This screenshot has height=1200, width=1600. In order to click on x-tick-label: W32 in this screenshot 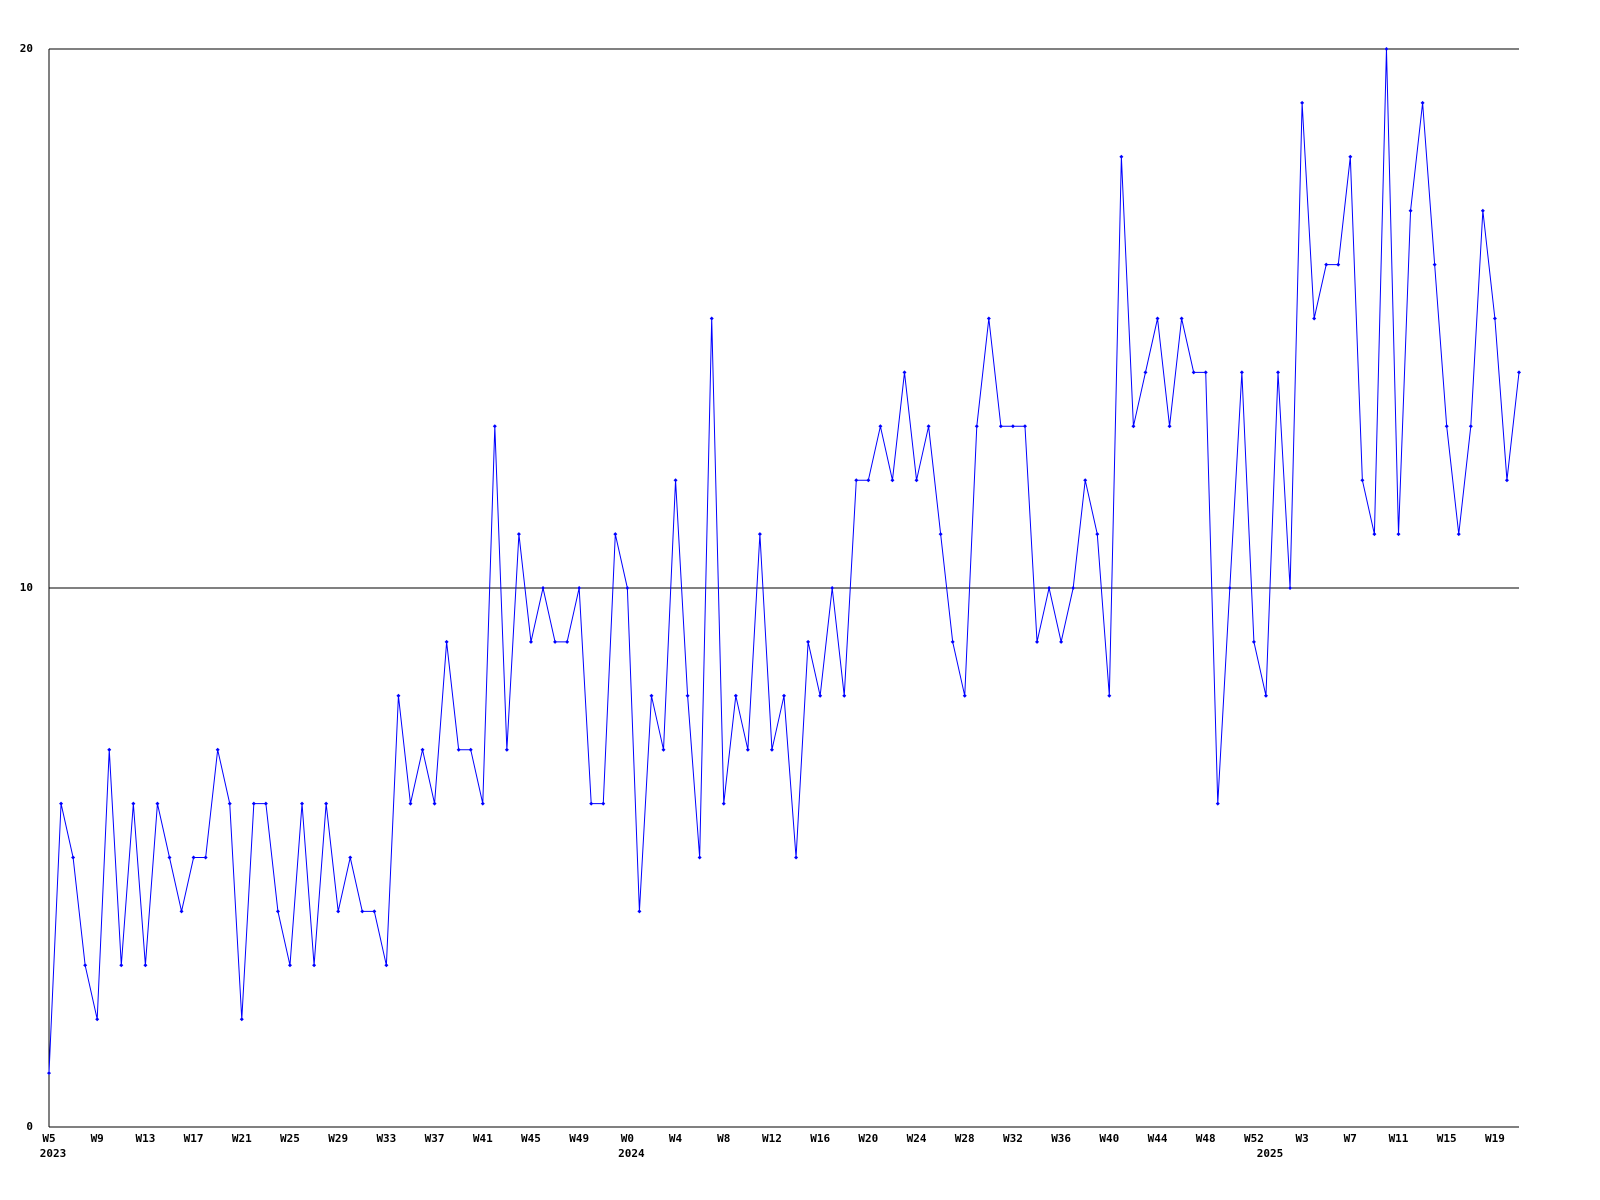, I will do `click(1013, 1138)`.